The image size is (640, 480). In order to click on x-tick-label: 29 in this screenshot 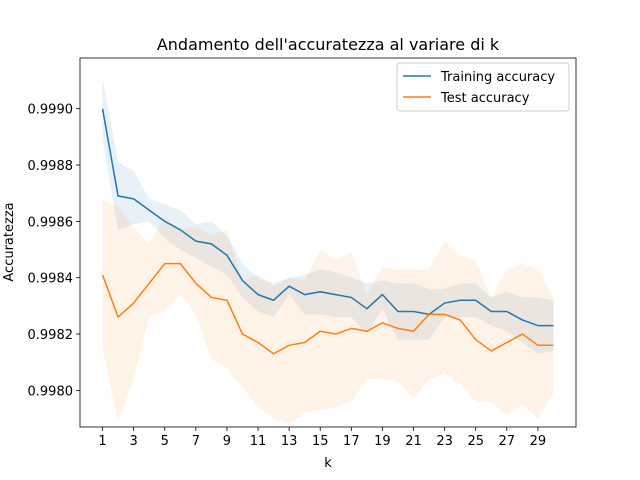, I will do `click(538, 441)`.